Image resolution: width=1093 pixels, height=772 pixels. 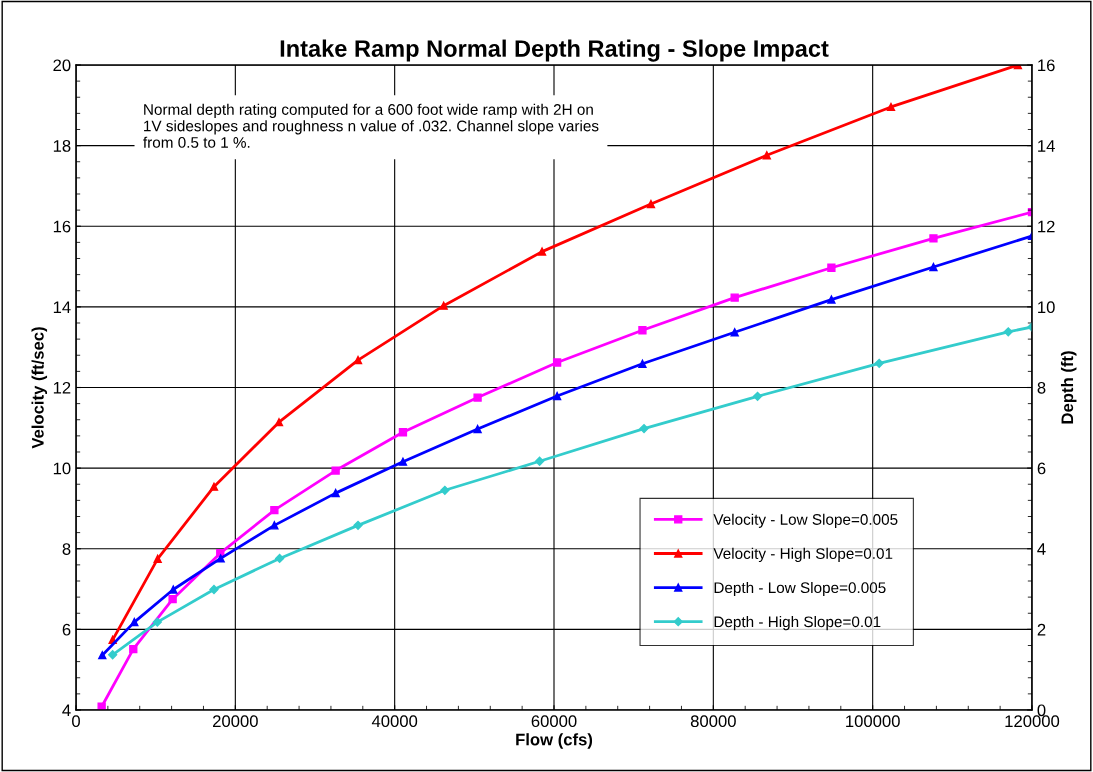 What do you see at coordinates (1041, 387) in the screenshot?
I see `y2-tick-label: 8` at bounding box center [1041, 387].